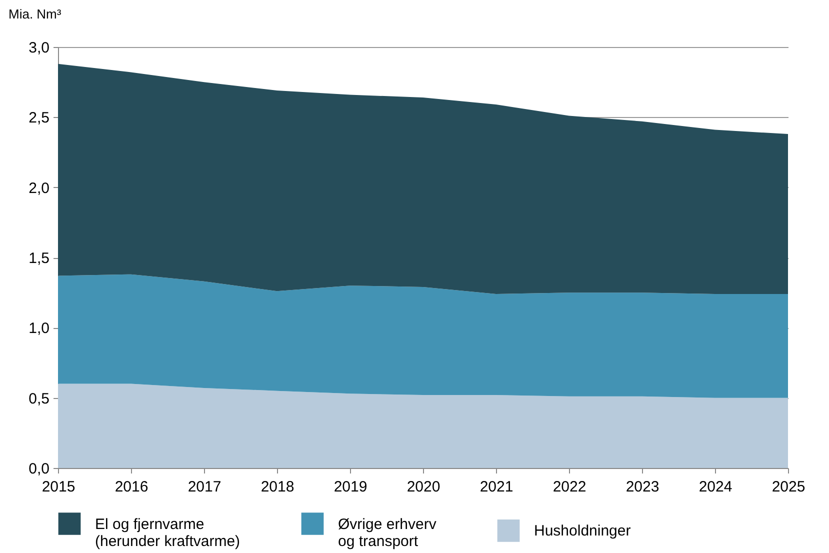  What do you see at coordinates (39, 399) in the screenshot?
I see `y-tick-label: 0,5` at bounding box center [39, 399].